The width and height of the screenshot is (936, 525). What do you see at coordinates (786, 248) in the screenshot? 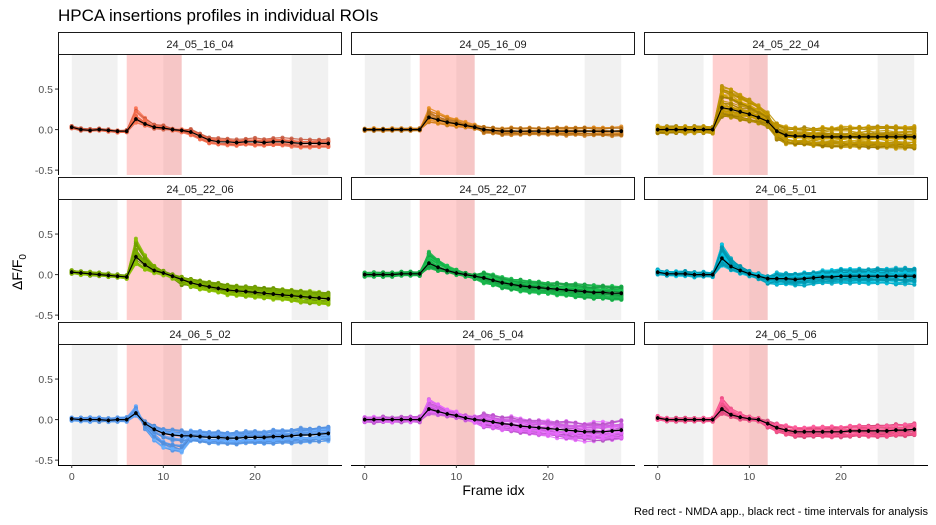
I see `panel-24_06_5_01: 24_06_5_01` at bounding box center [786, 248].